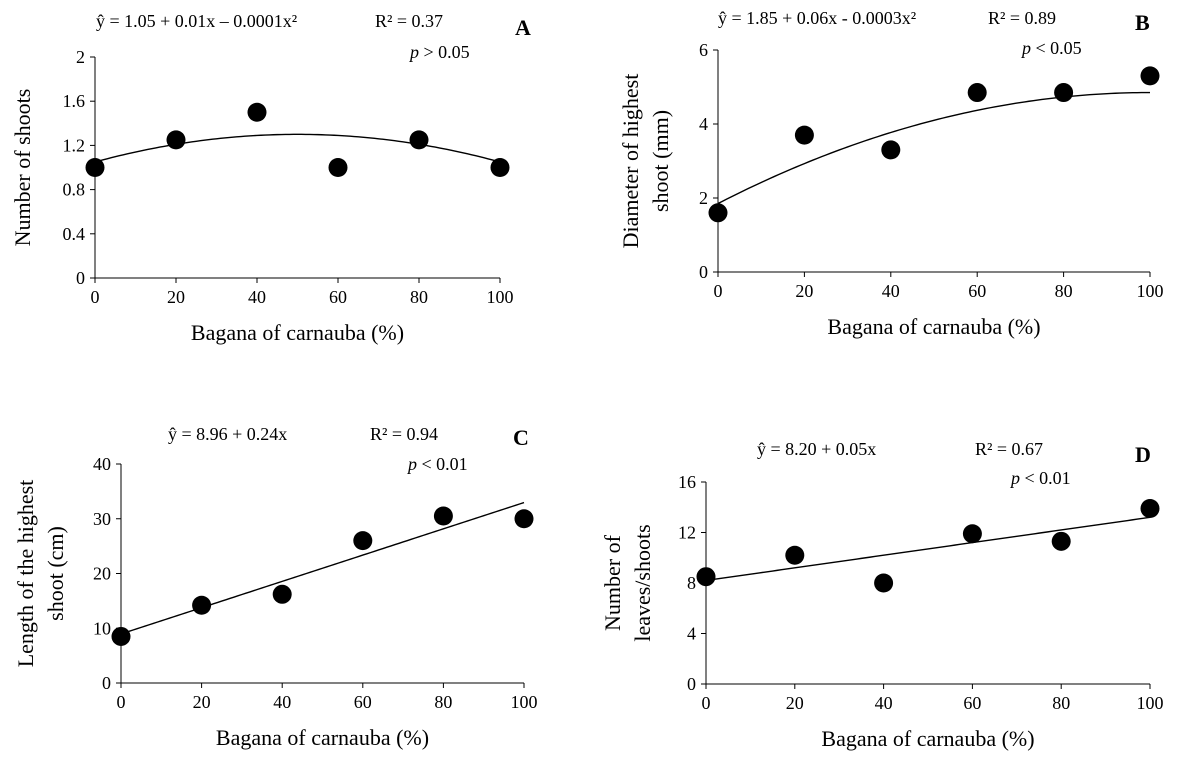 The image size is (1177, 762). Describe the element at coordinates (703, 198) in the screenshot. I see `y-tick-label: 2` at that location.